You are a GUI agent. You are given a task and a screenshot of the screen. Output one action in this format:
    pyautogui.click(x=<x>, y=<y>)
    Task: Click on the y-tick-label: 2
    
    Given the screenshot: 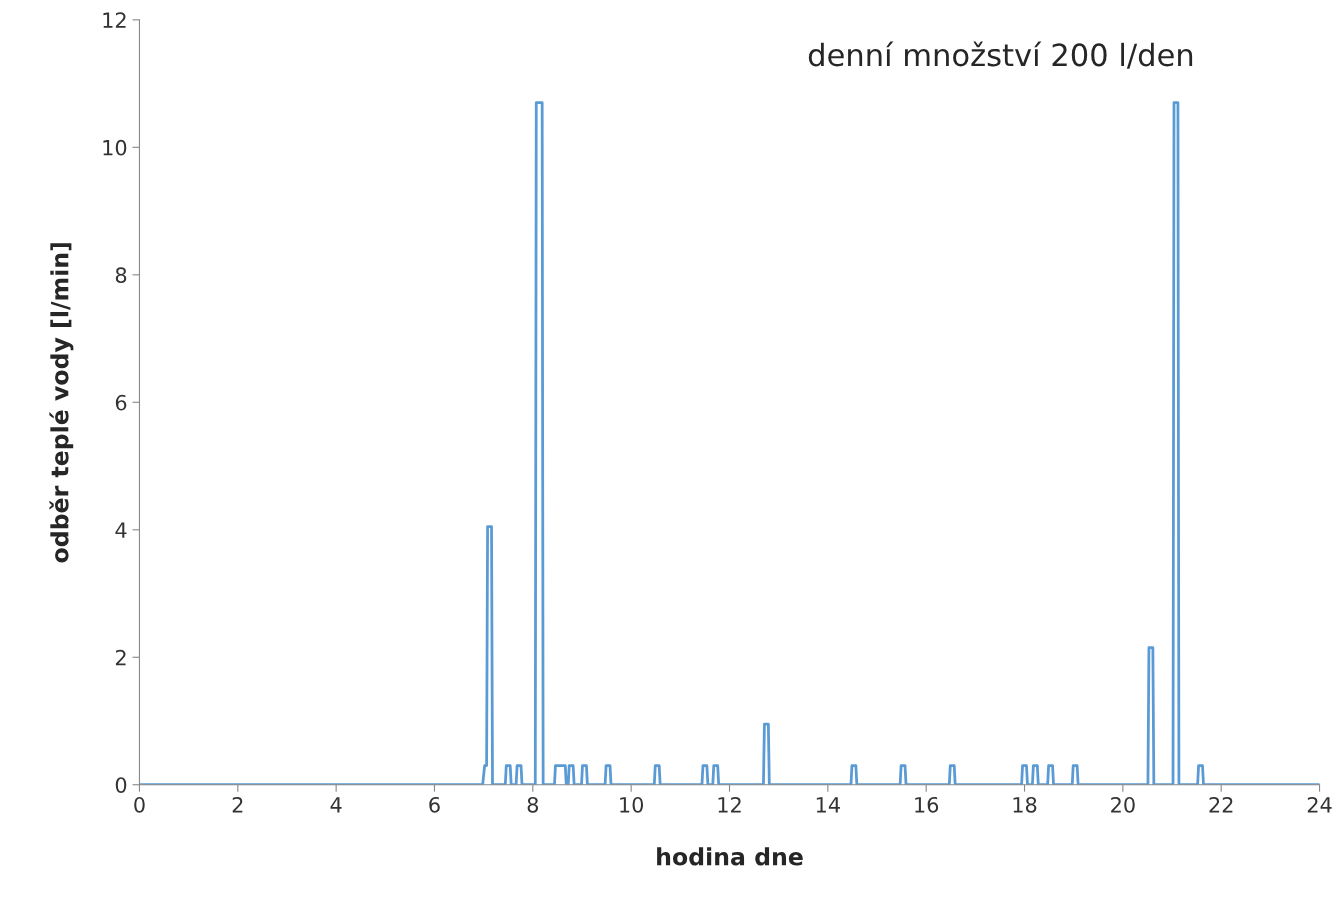 What is the action you would take?
    pyautogui.click(x=120, y=657)
    